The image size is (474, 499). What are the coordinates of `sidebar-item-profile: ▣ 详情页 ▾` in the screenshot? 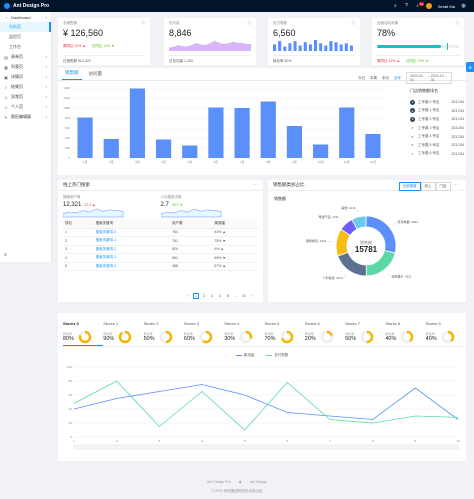 It's located at (25, 77).